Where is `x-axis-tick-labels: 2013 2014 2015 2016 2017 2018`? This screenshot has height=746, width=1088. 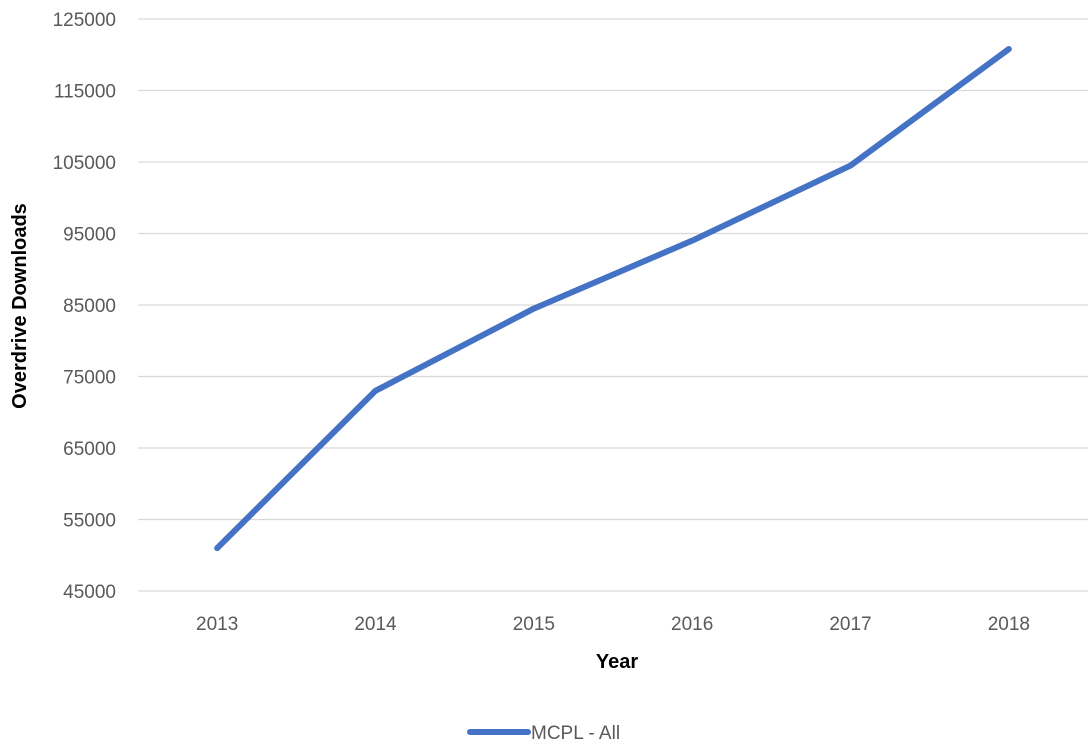 x-axis-tick-labels: 2013 2014 2015 2016 2017 2018 is located at coordinates (613, 624).